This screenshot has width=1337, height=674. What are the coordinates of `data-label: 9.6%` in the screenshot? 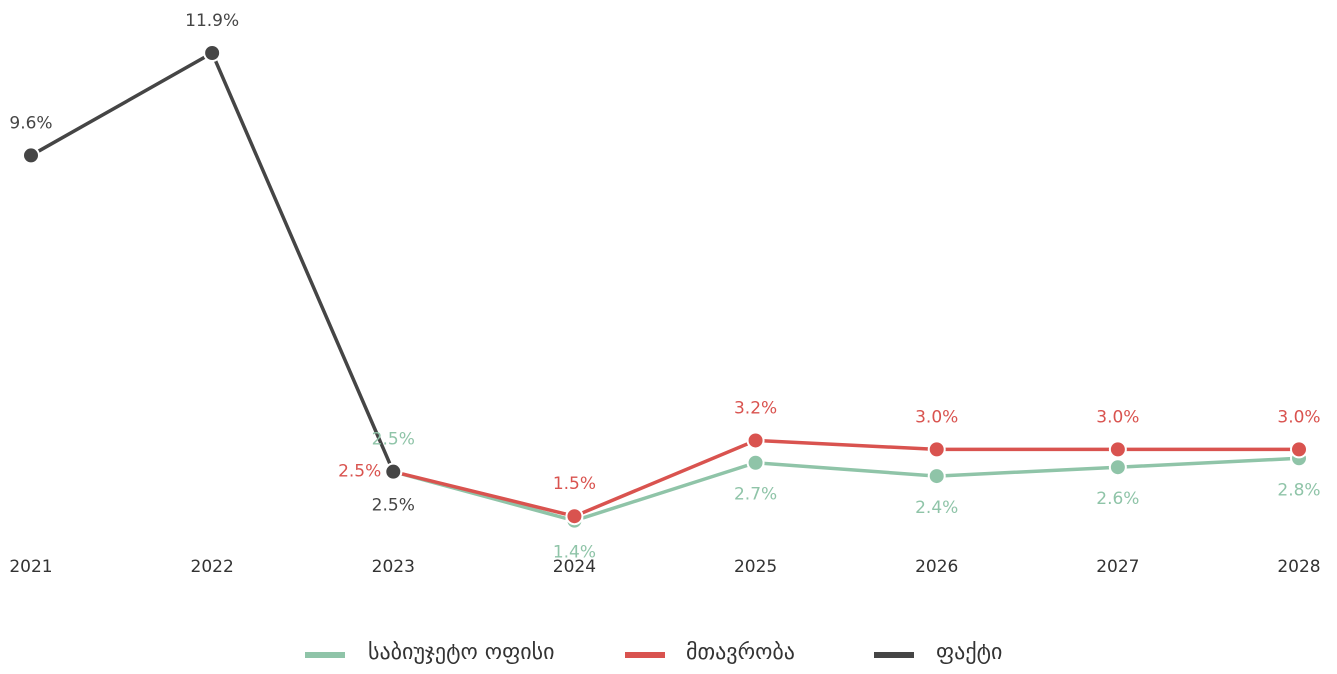 It's located at (30, 123).